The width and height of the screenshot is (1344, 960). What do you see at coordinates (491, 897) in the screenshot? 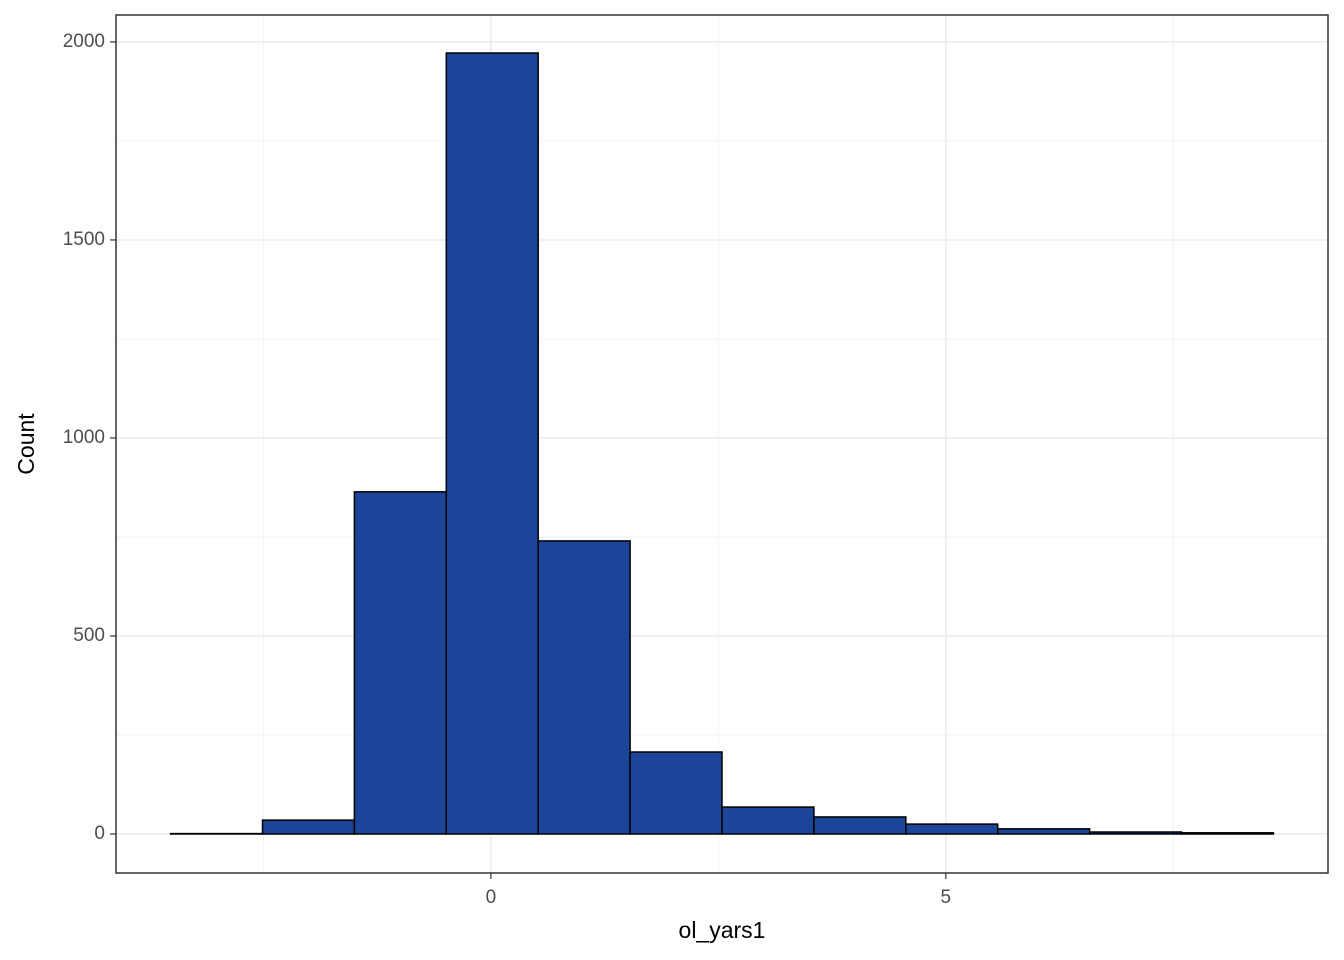
I see `x-tick-label: 0` at bounding box center [491, 897].